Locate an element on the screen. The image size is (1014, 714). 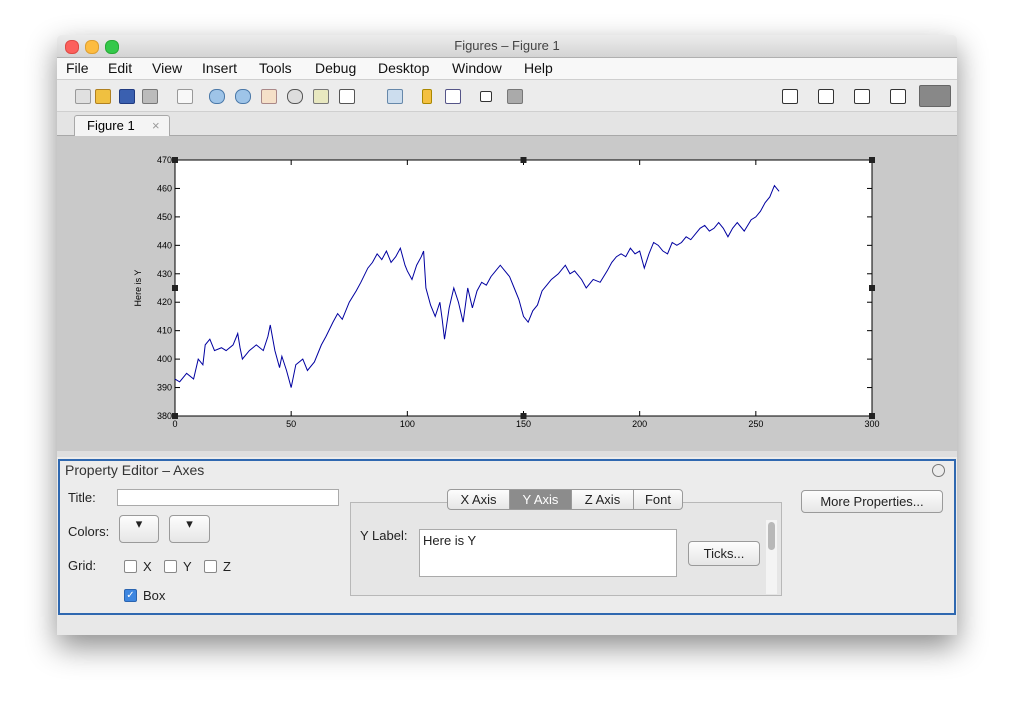
tab-label: Figure 1 is located at coordinates (111, 125).